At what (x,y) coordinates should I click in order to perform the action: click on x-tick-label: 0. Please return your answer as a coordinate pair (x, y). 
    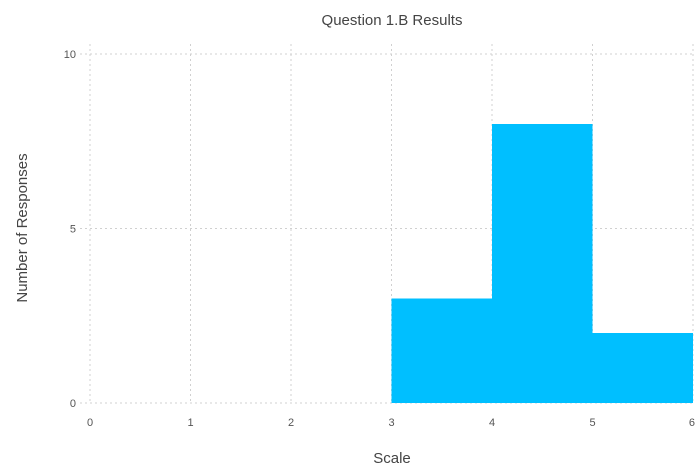
    Looking at the image, I should click on (90, 423).